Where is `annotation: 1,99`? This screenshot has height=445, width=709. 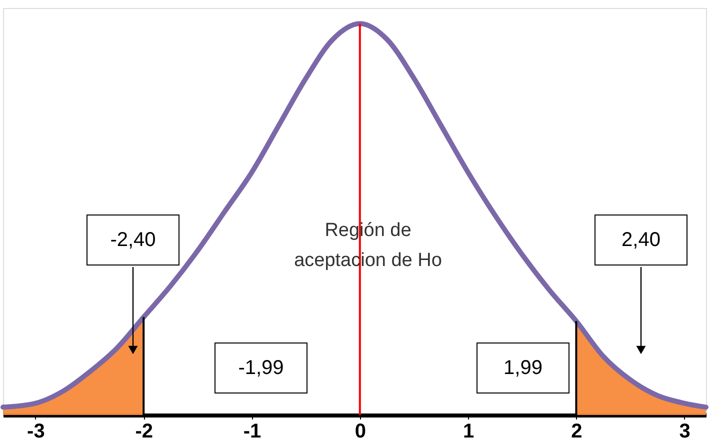
annotation: 1,99 is located at coordinates (523, 368).